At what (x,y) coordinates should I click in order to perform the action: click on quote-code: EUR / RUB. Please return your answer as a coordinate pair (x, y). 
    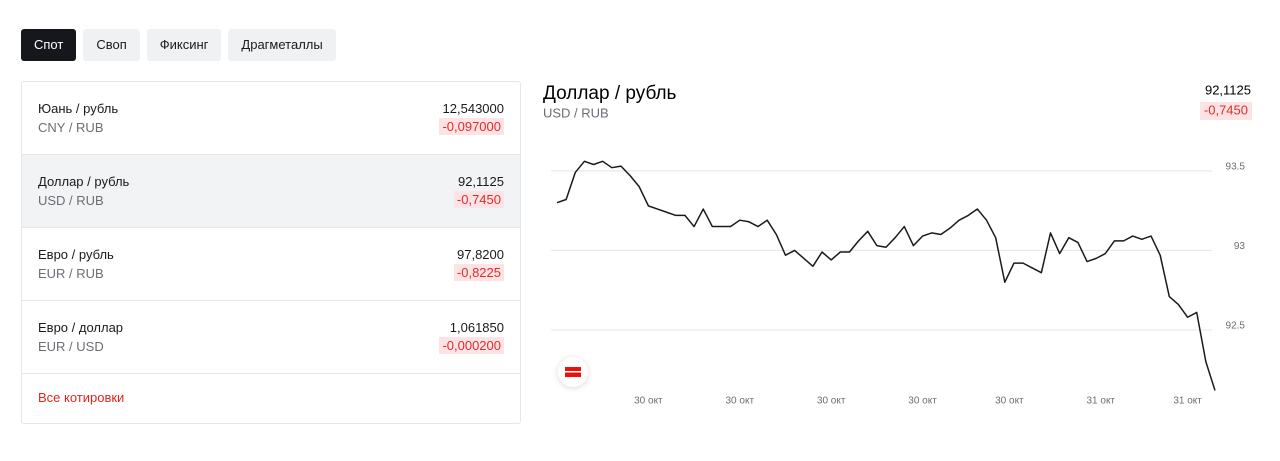
    Looking at the image, I should click on (71, 273).